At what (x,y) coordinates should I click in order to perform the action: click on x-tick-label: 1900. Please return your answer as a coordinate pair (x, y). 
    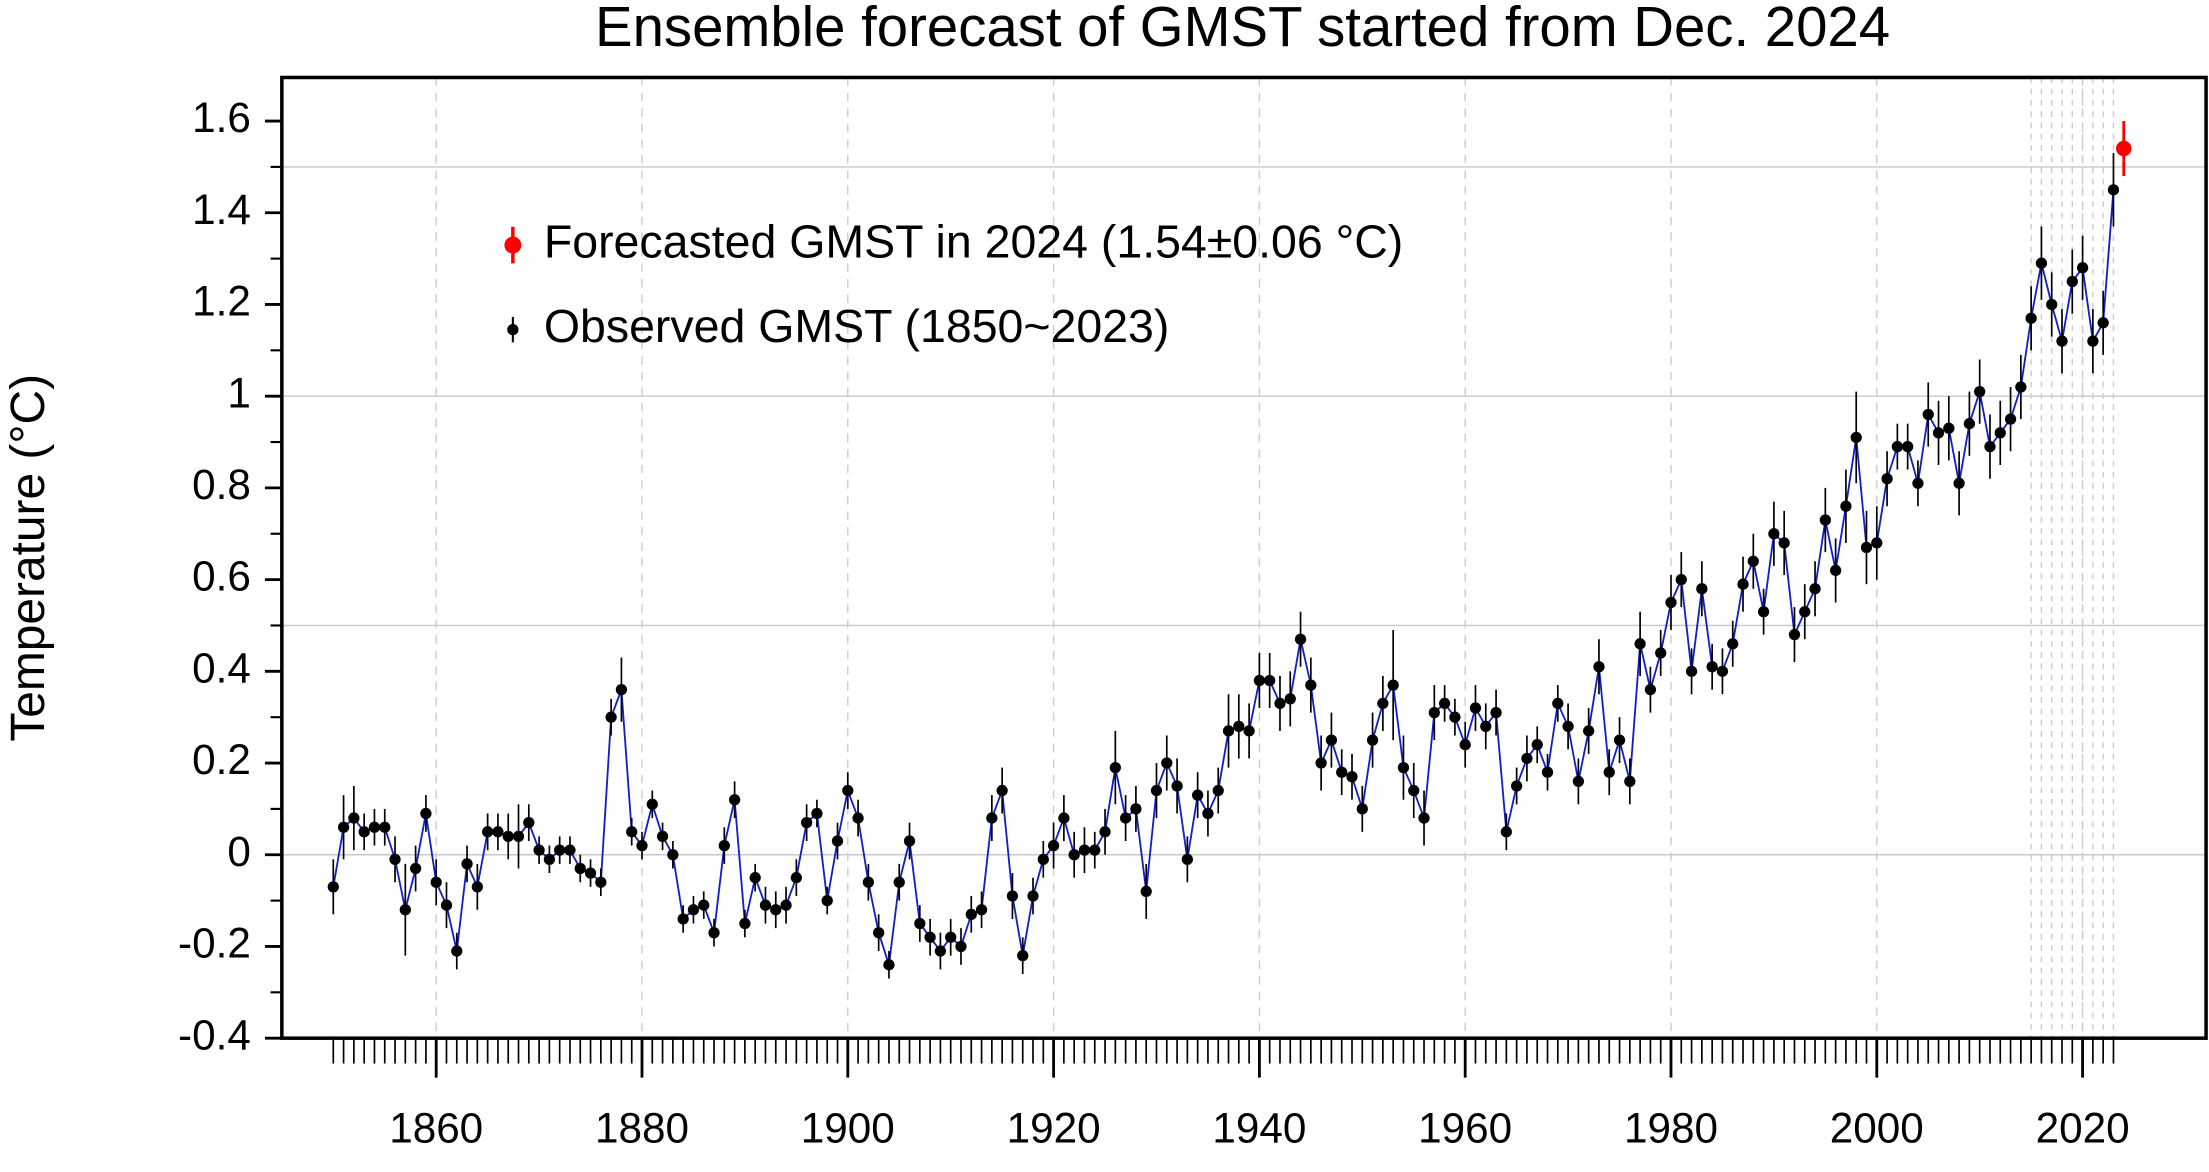
    Looking at the image, I should click on (848, 1127).